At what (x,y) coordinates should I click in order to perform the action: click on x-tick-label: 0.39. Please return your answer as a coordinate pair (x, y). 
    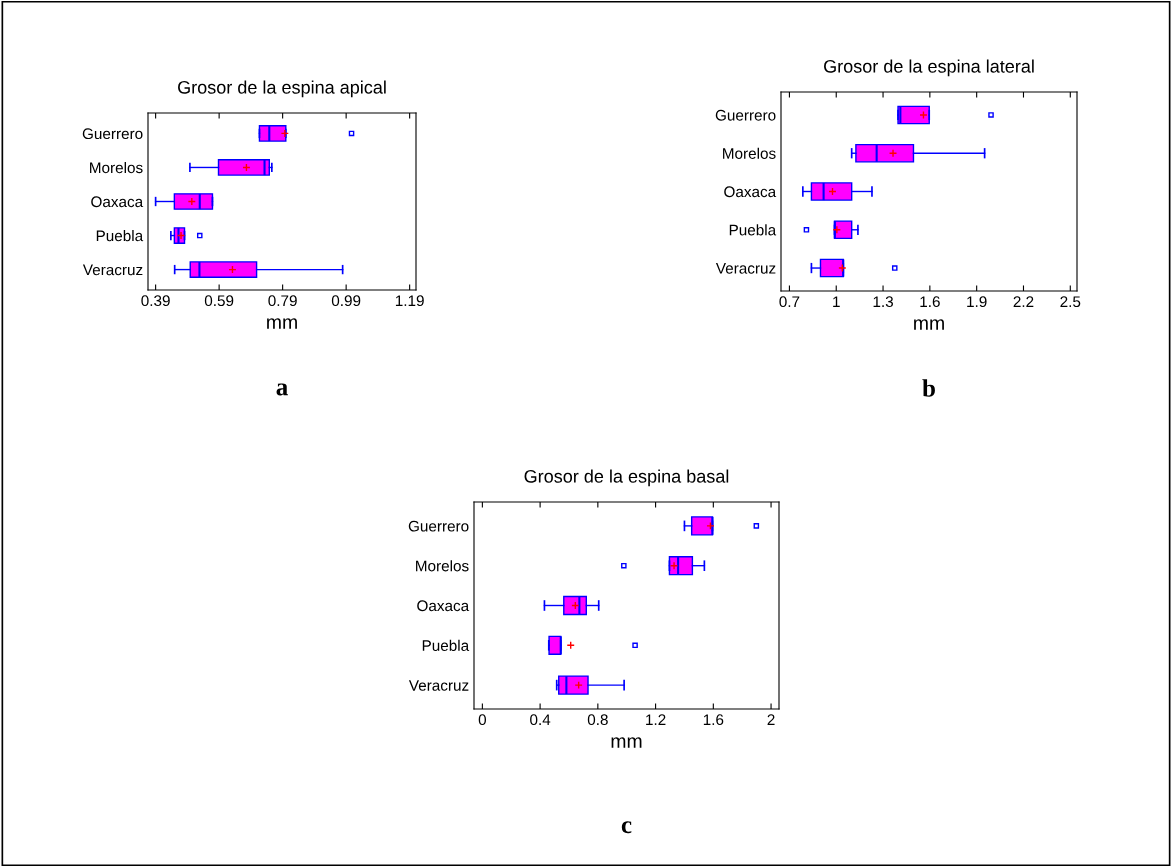
    Looking at the image, I should click on (155, 301).